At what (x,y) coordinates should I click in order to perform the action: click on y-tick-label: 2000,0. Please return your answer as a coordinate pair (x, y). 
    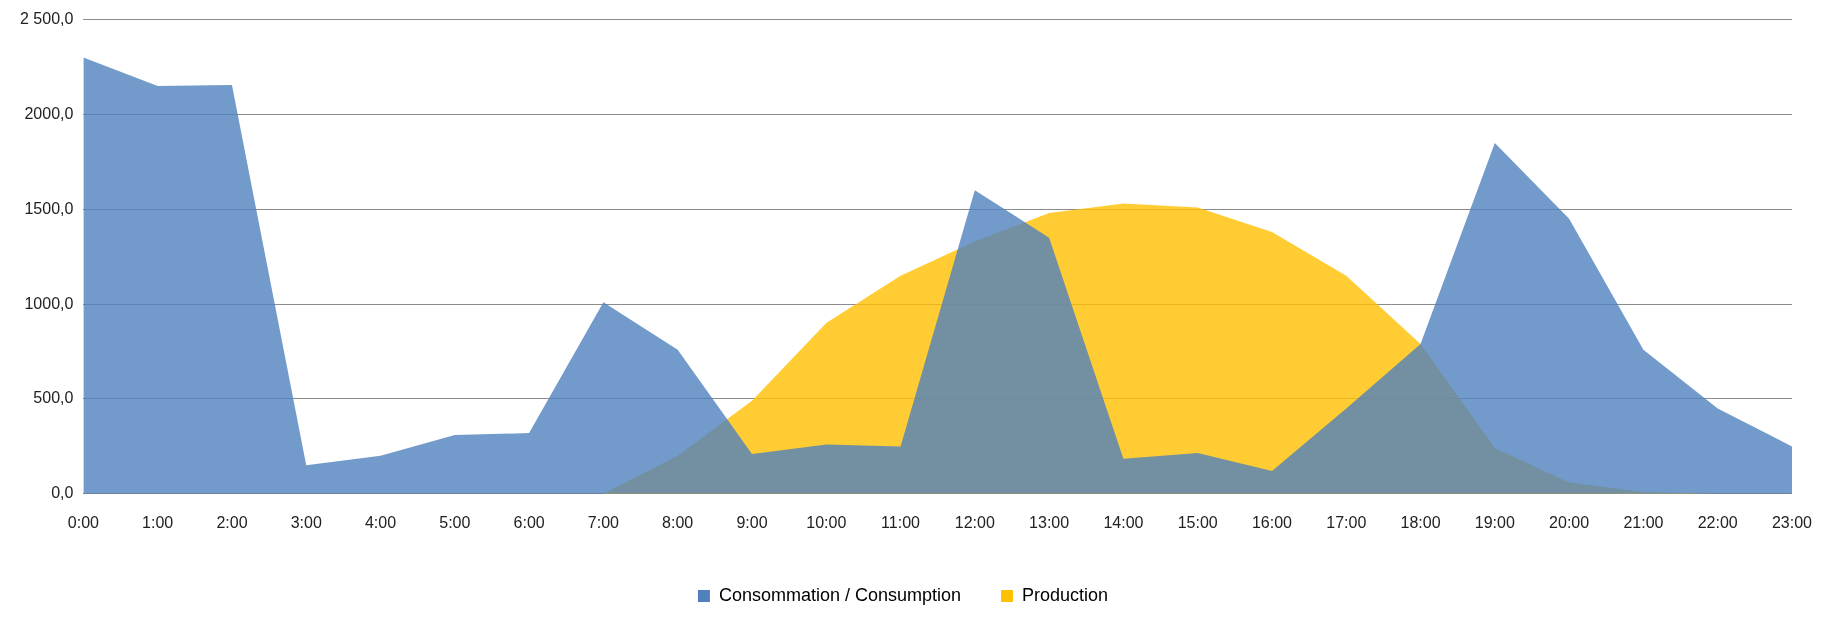
    Looking at the image, I should click on (49, 113).